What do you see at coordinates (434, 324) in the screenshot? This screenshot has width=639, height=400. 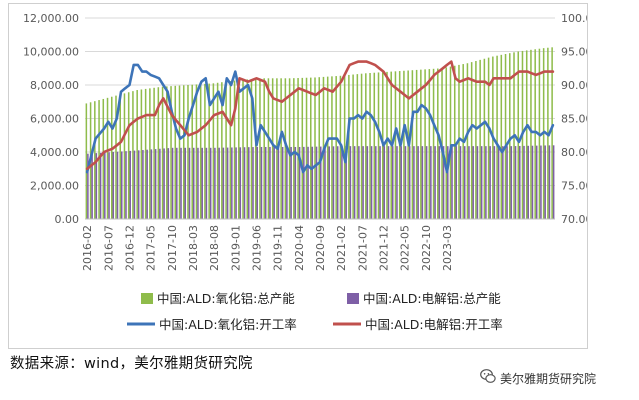 I see `legend-label: 中国:ALD:电解铝:开工率` at bounding box center [434, 324].